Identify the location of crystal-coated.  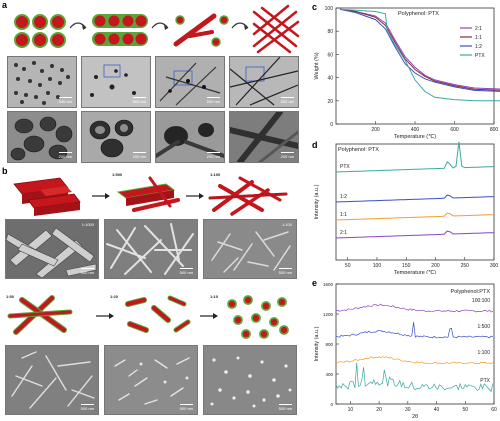
(148, 194).